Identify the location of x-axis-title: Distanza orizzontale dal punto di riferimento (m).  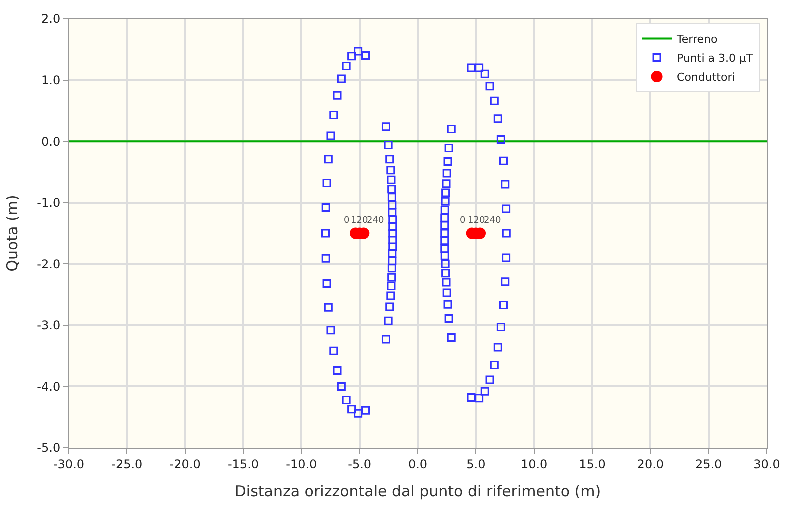
(418, 491).